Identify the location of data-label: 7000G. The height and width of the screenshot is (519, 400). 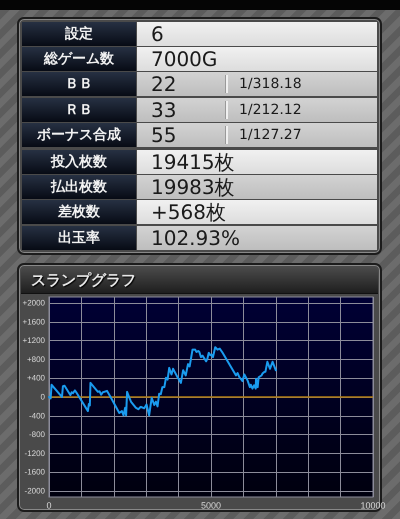
(184, 59).